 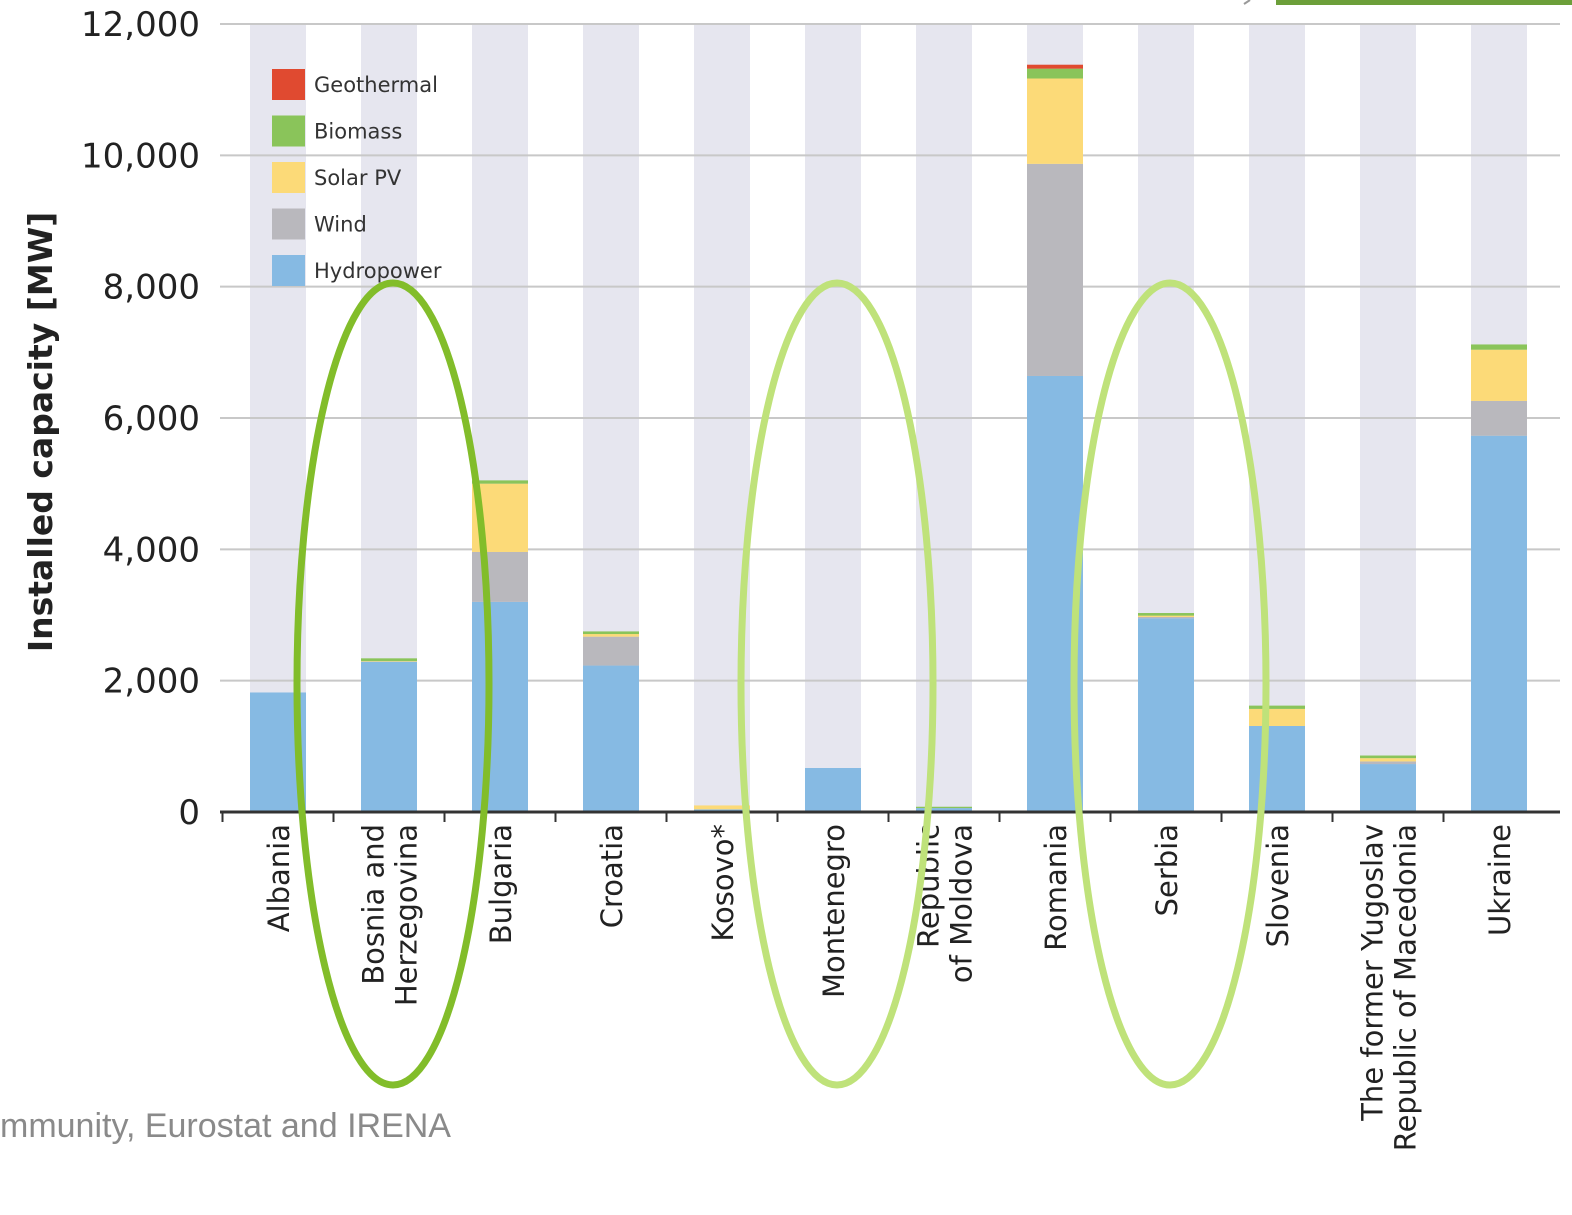 I want to click on legend-label-geothermal: Geothermal, so click(x=376, y=85).